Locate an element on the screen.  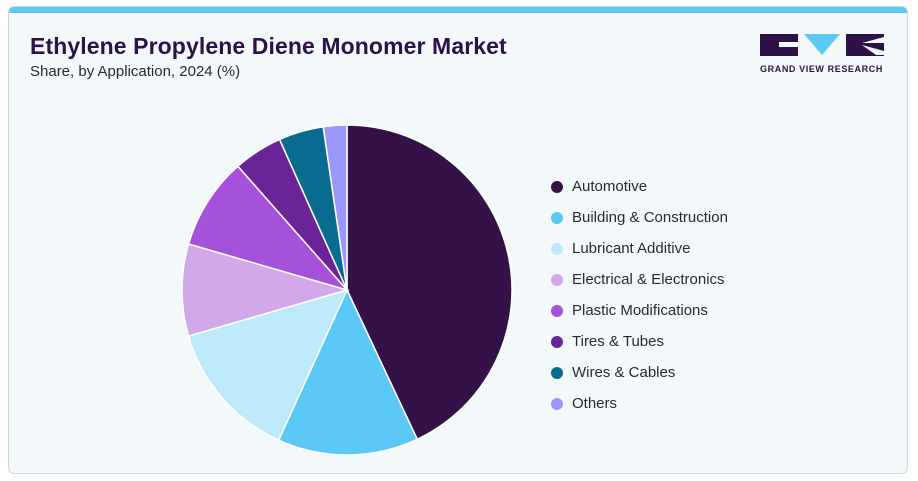
legend-label: Lubricant Additive is located at coordinates (631, 248).